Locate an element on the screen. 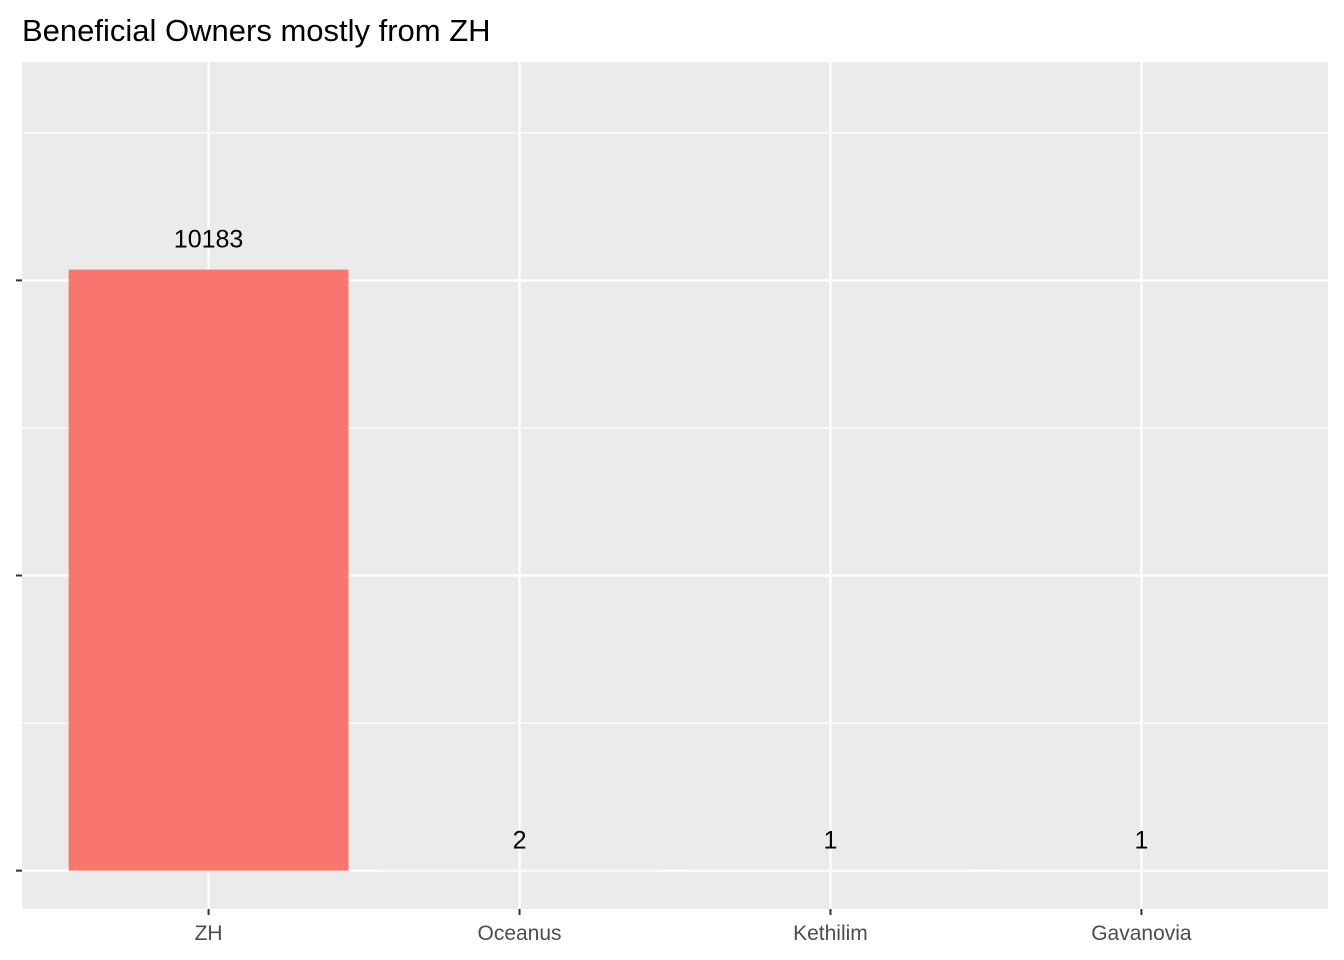 This screenshot has height=960, width=1344. data-label-oceanus: 2 is located at coordinates (520, 841).